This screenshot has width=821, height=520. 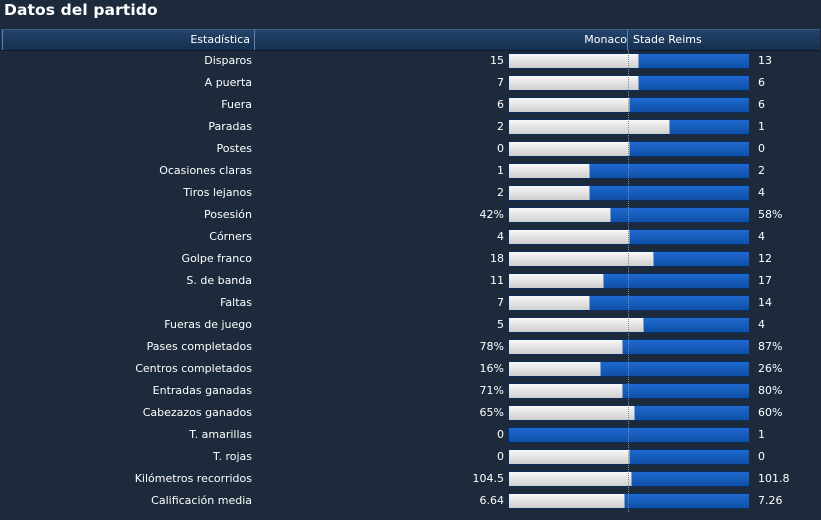 What do you see at coordinates (410, 61) in the screenshot?
I see `stat-row: Disparos 15 13` at bounding box center [410, 61].